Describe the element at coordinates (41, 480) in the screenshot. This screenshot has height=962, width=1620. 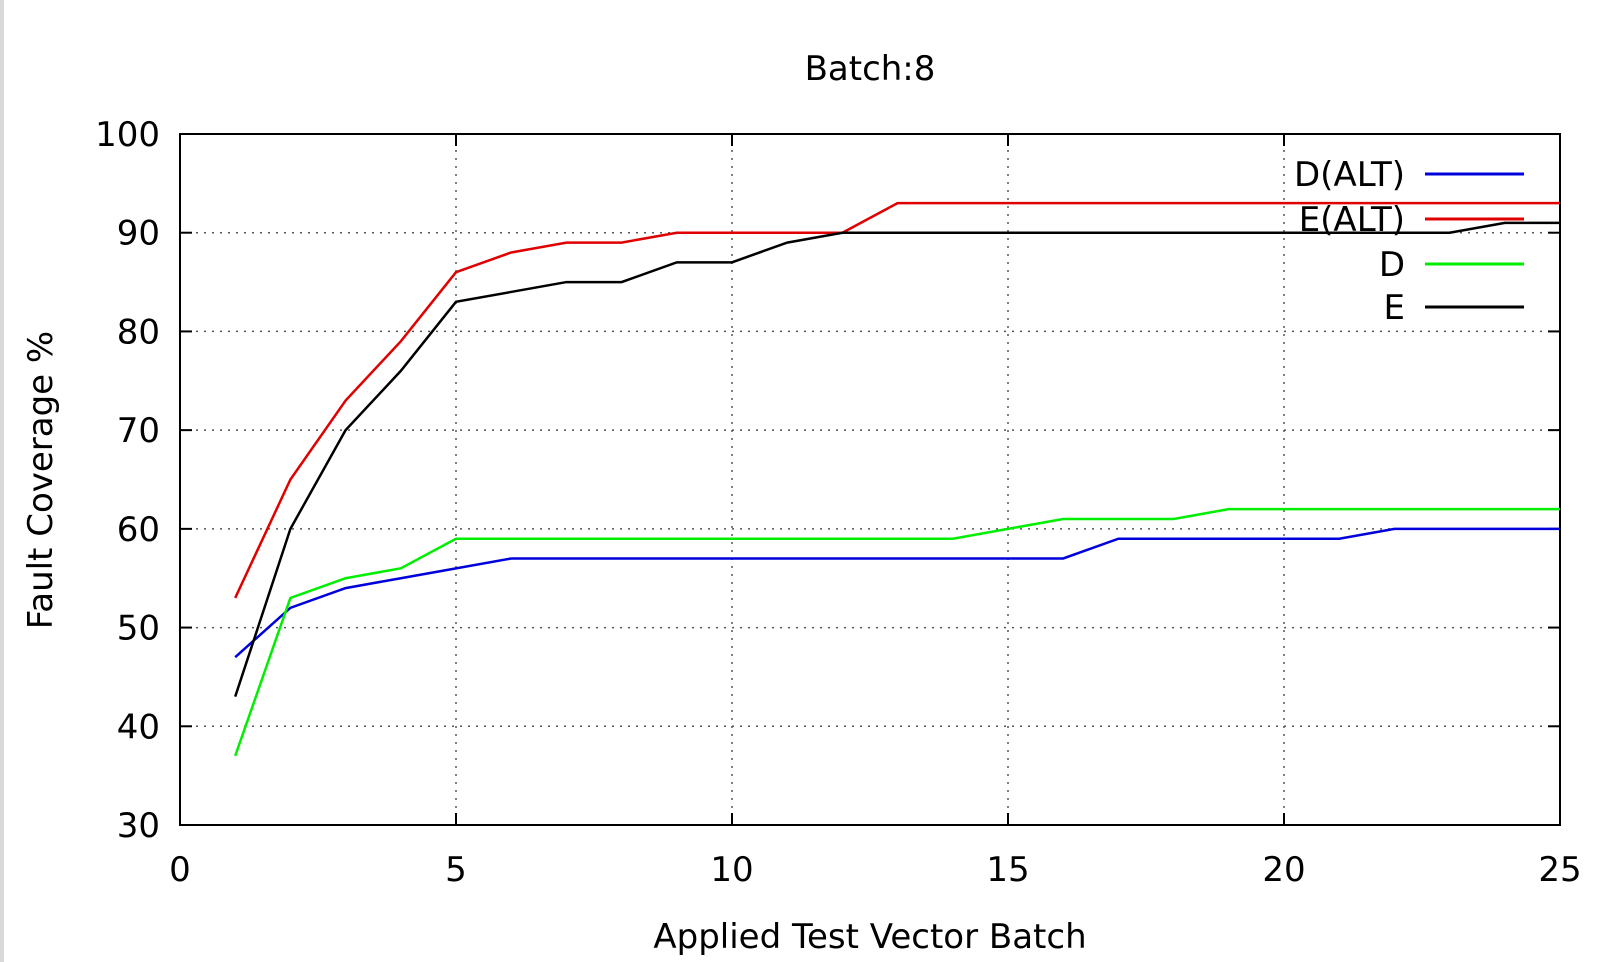
I see `y-axis-label: Fault Coverage %` at that location.